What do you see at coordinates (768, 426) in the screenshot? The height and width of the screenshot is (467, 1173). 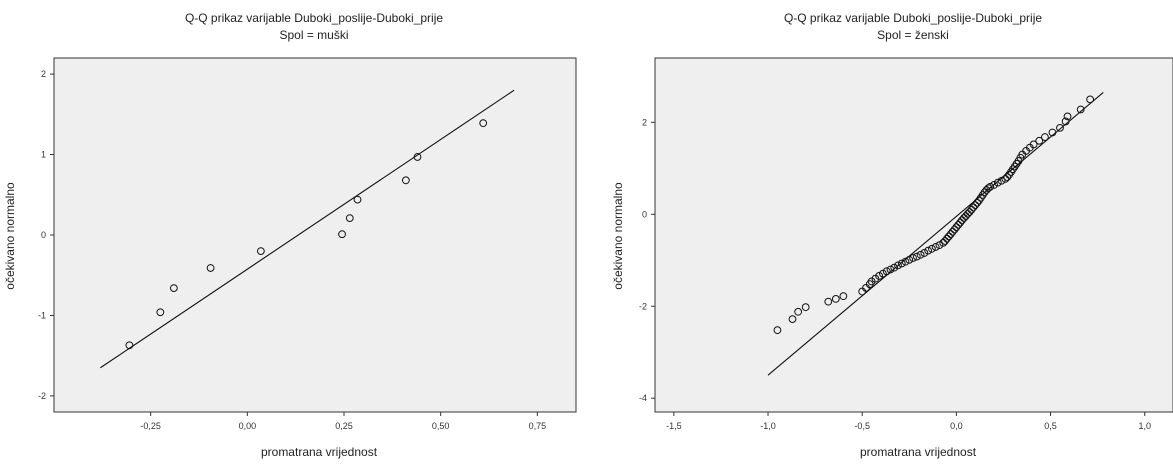 I see `x-tick-label: -1,0` at bounding box center [768, 426].